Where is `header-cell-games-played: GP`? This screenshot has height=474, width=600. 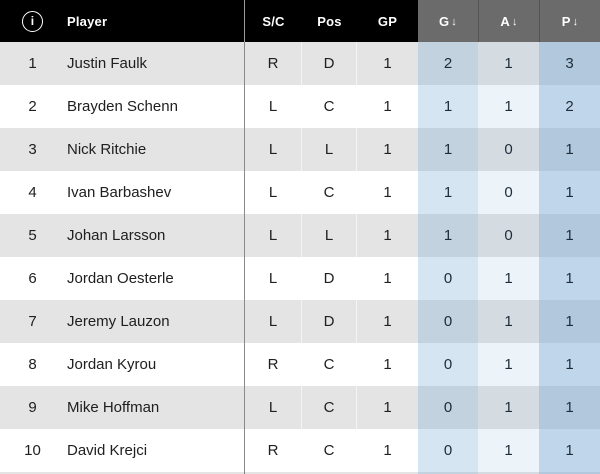 header-cell-games-played: GP is located at coordinates (387, 21).